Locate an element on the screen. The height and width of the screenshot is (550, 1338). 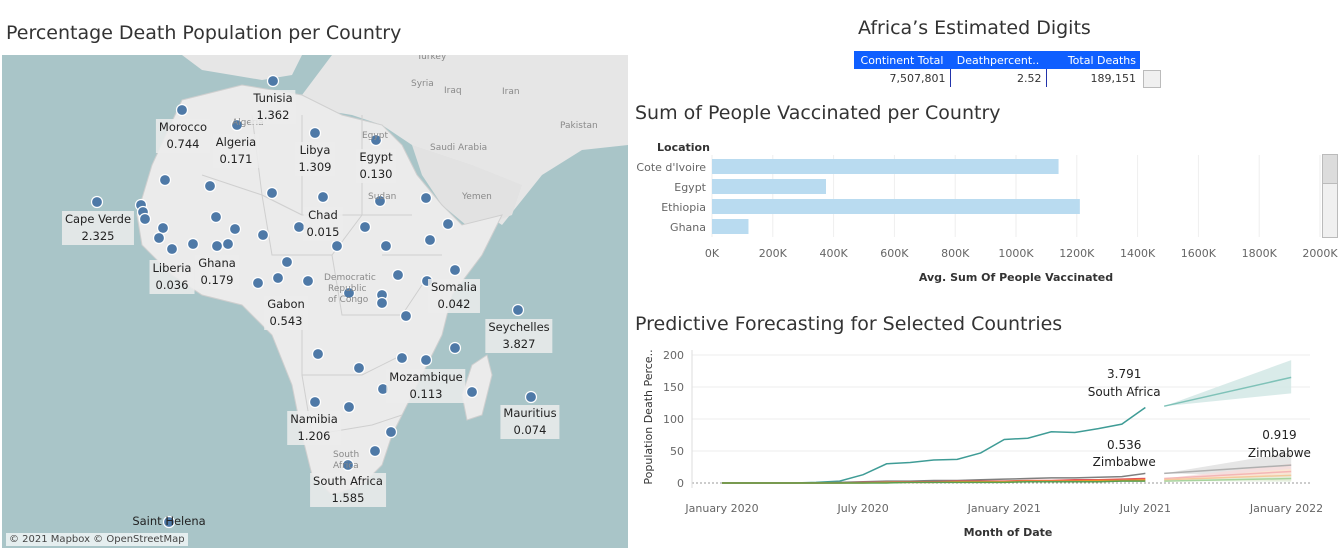
line-ytick-label: 150 is located at coordinates (673, 387).